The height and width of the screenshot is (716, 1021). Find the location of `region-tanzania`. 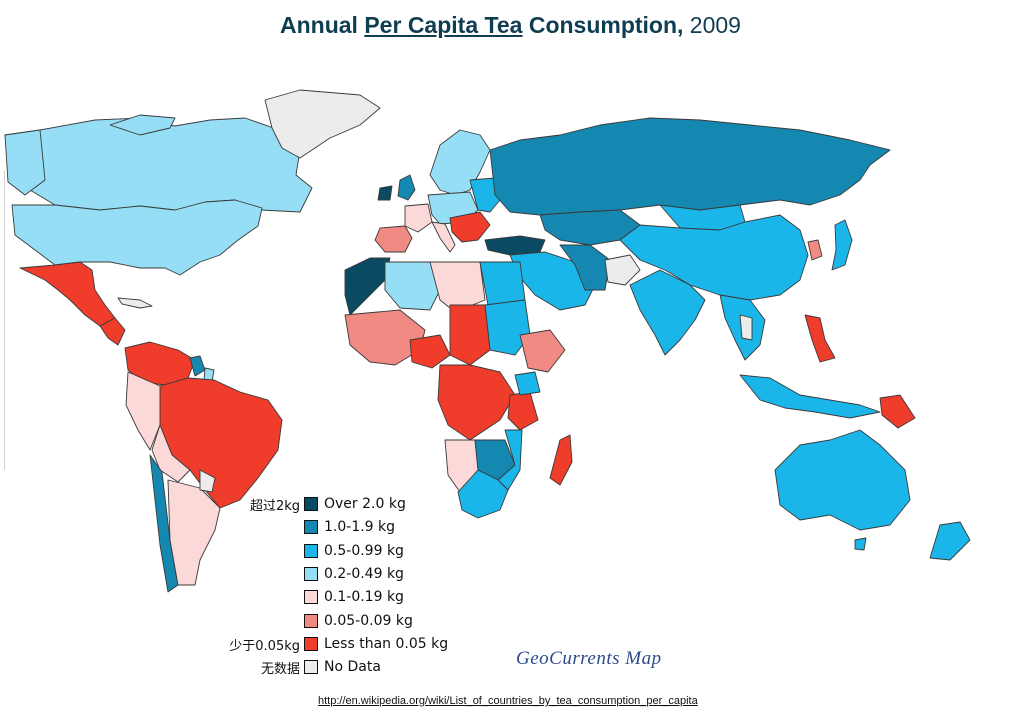

region-tanzania is located at coordinates (523, 411).